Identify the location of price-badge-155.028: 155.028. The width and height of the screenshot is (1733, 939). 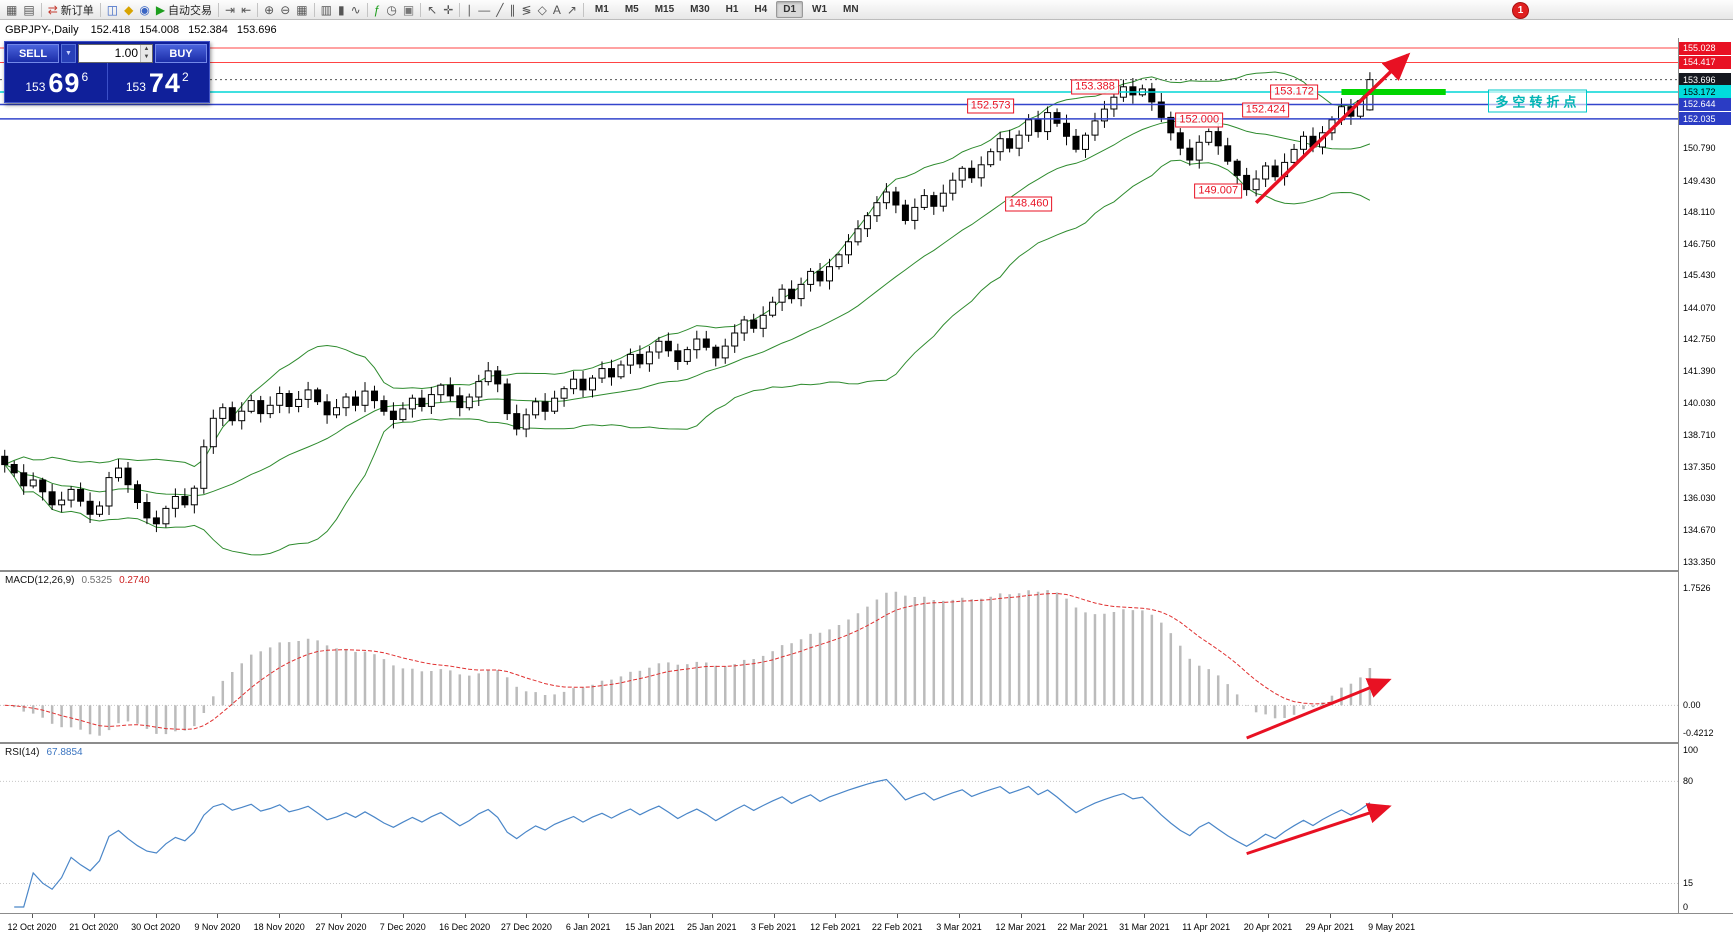
(1705, 48).